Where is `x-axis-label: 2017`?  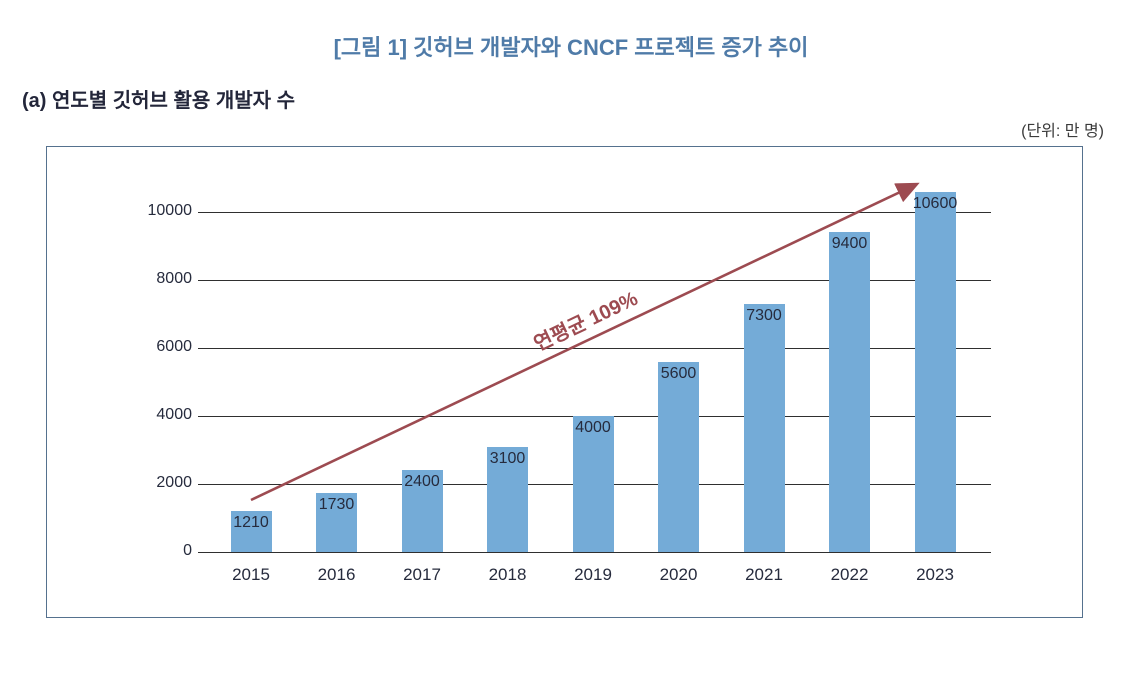
x-axis-label: 2017 is located at coordinates (422, 574).